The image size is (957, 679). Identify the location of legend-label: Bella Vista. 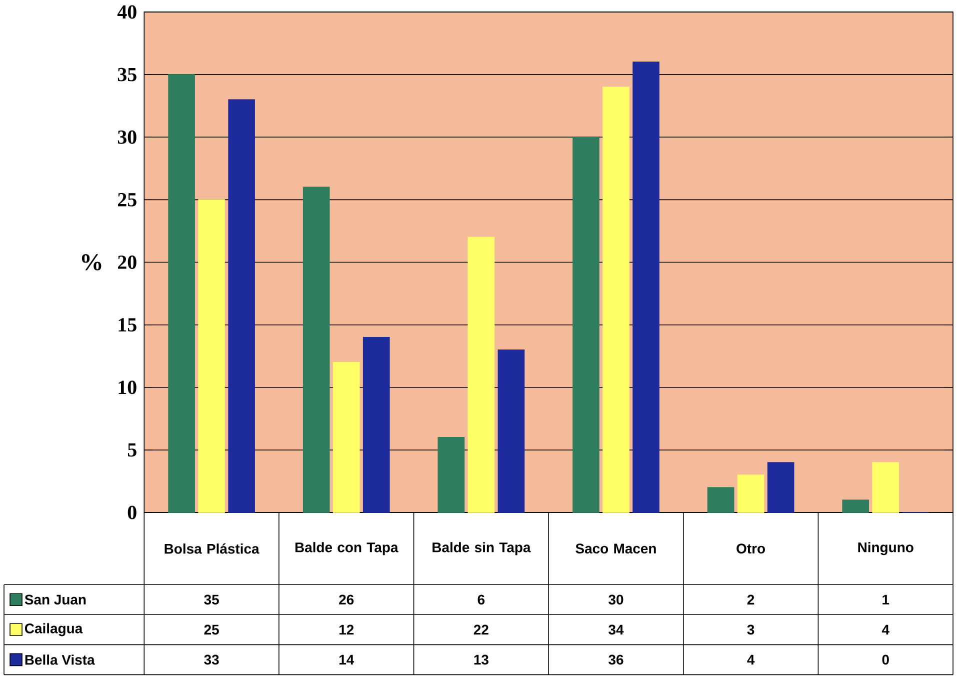
(60, 659).